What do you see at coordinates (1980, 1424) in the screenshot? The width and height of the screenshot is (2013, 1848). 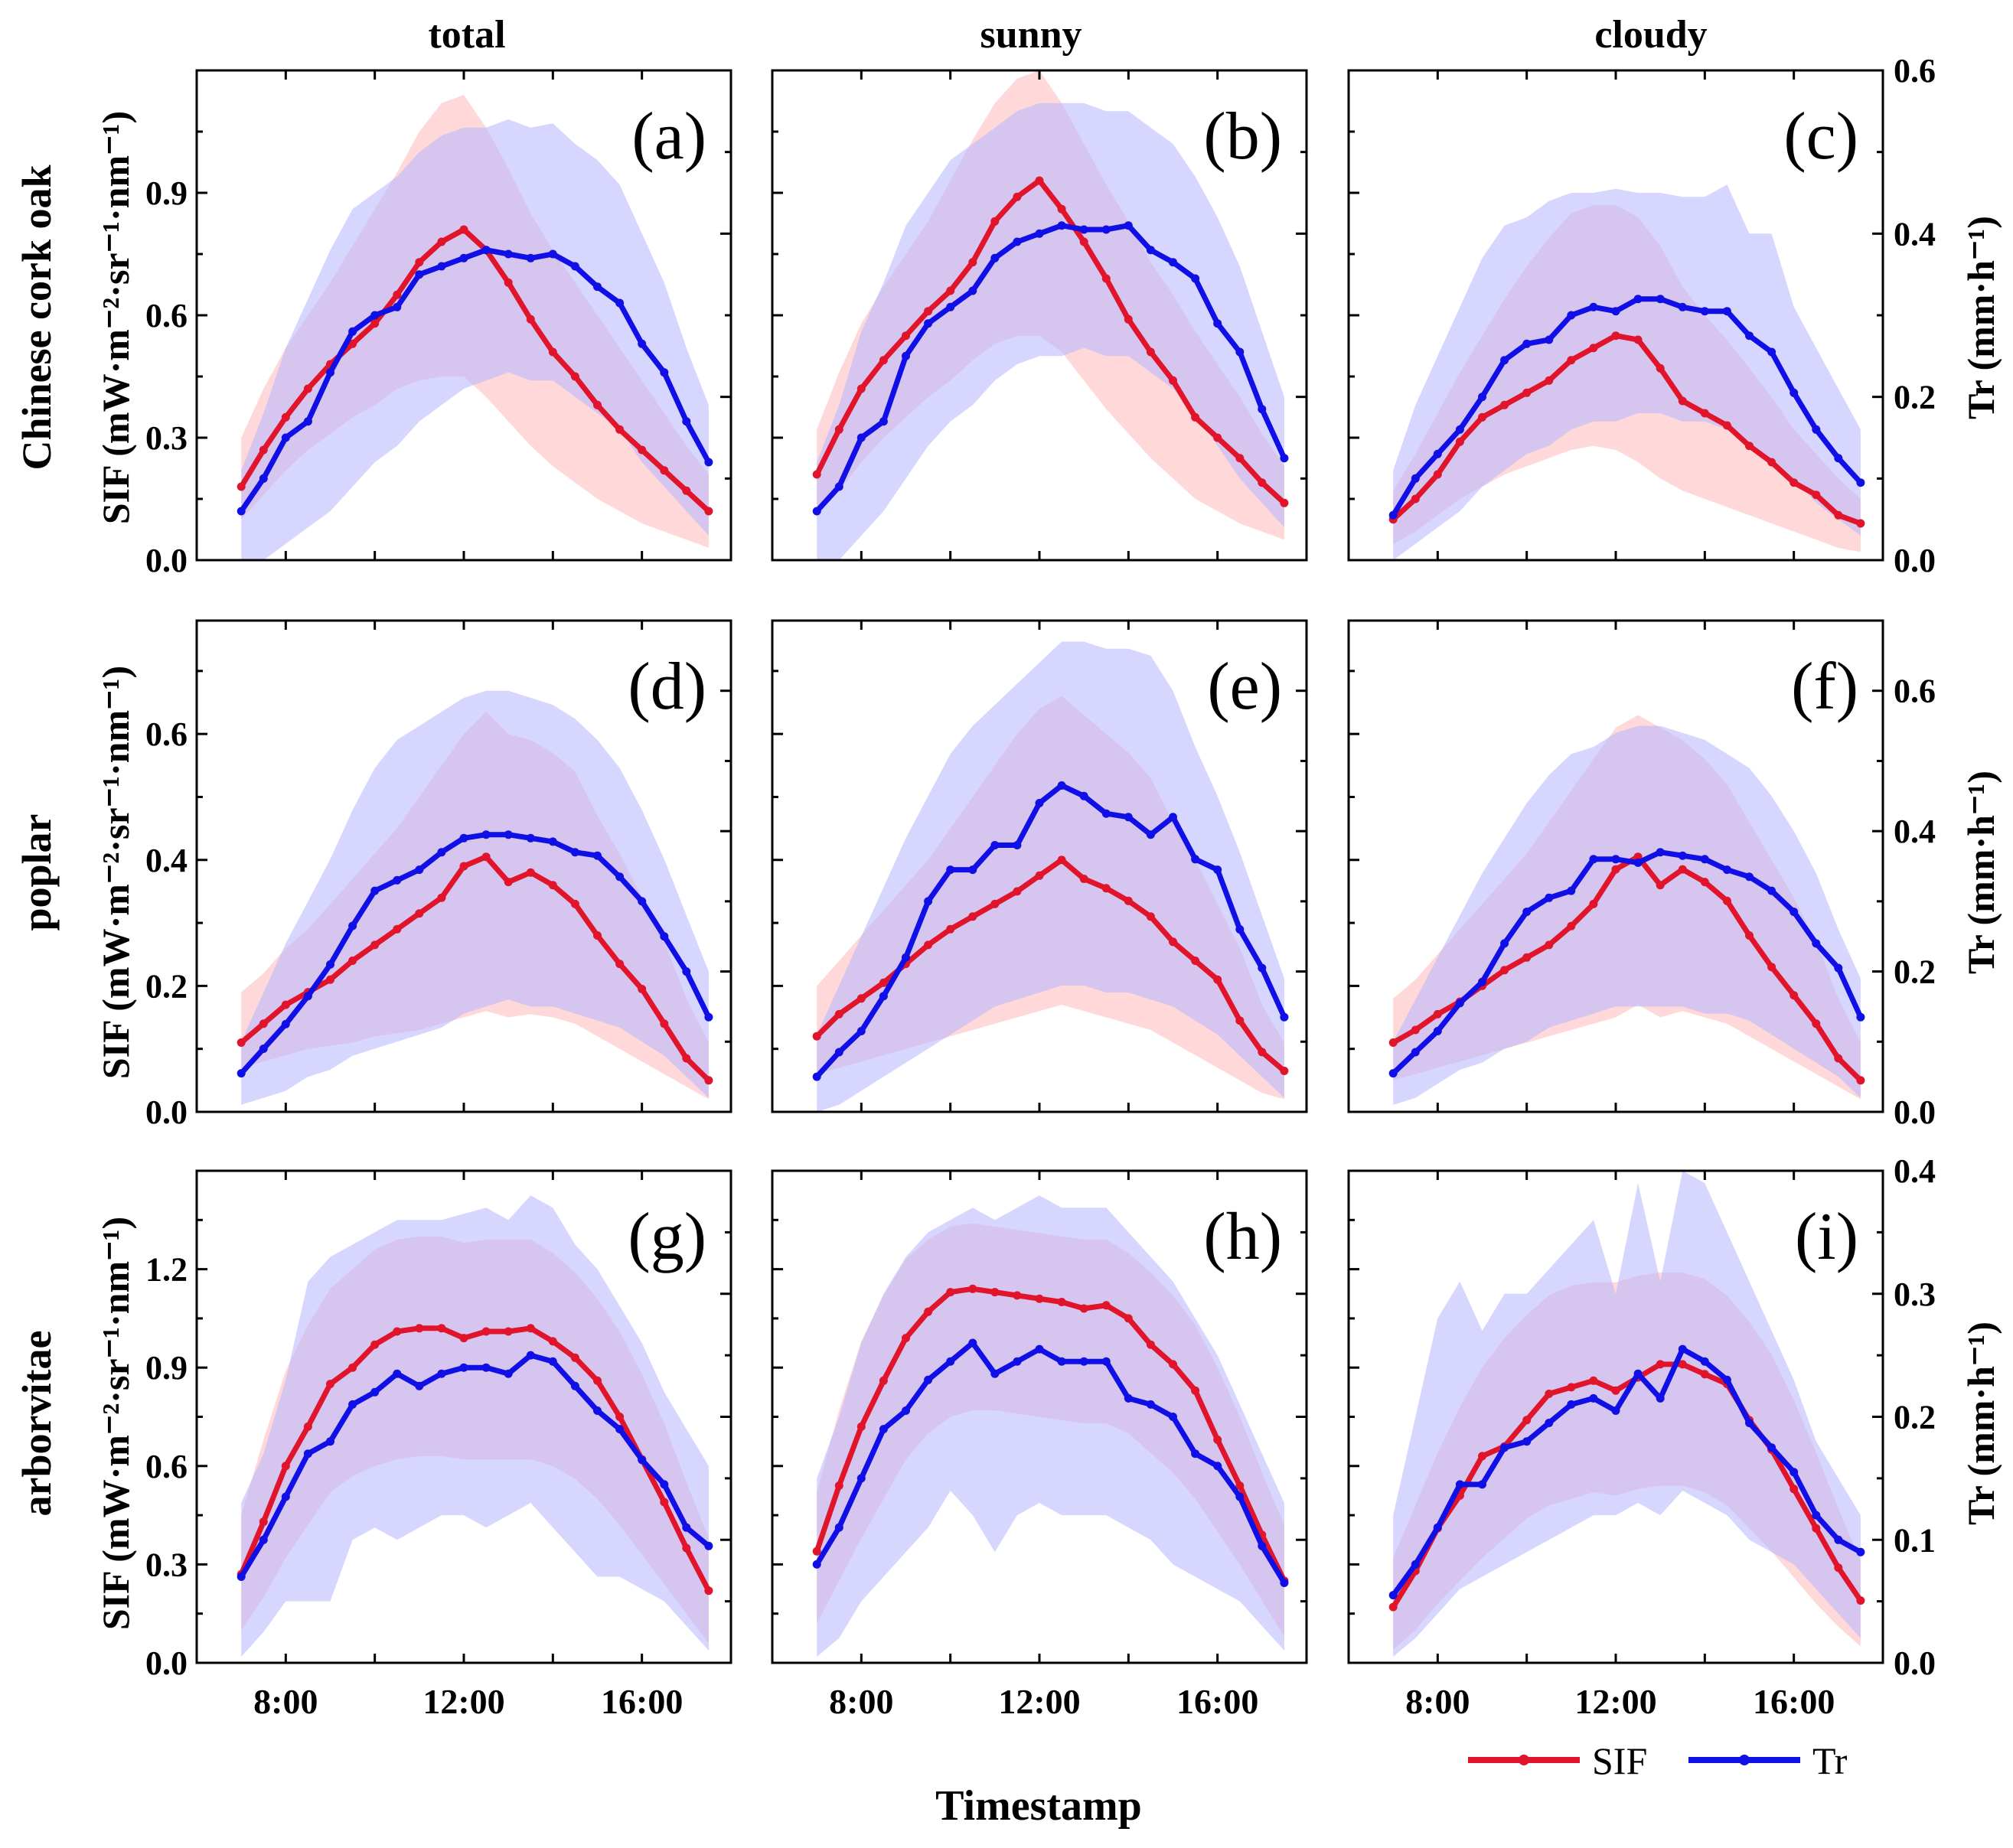 I see `right-axis-title-row3: Tr (mm·h⁻¹)` at bounding box center [1980, 1424].